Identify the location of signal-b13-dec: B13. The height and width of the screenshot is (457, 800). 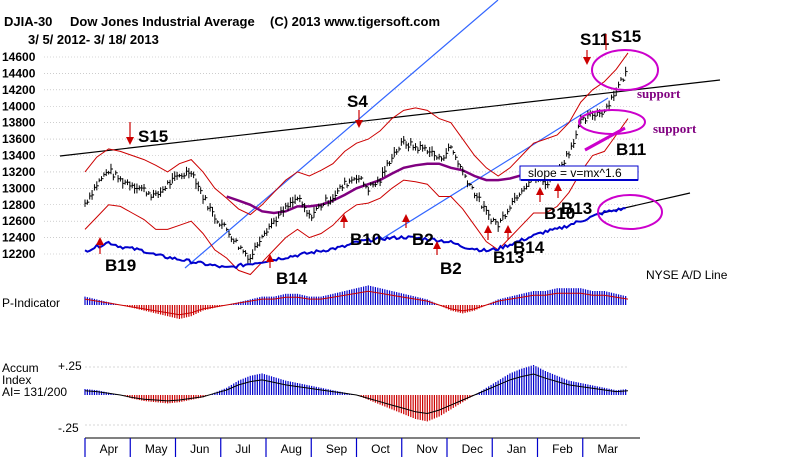
(508, 257).